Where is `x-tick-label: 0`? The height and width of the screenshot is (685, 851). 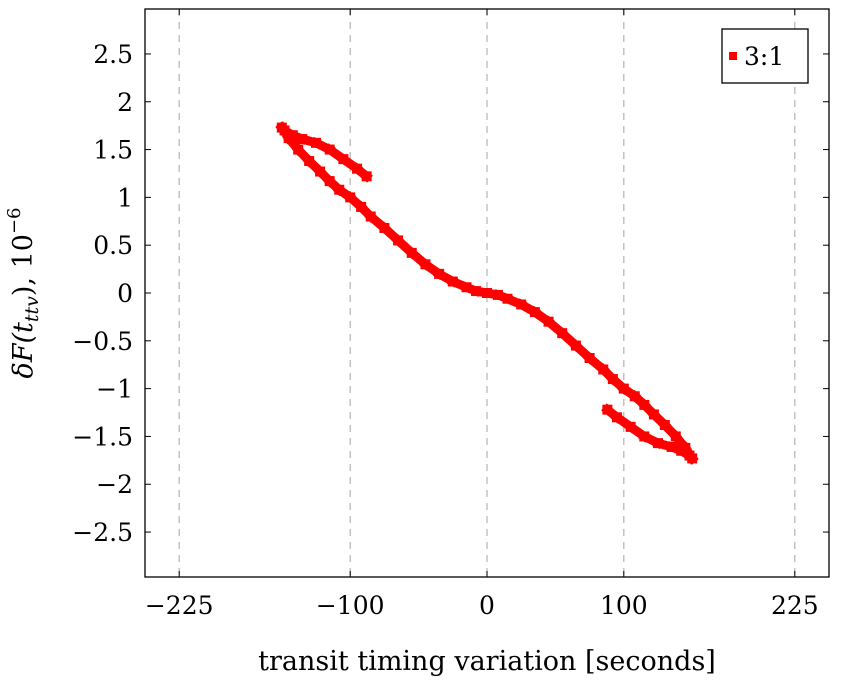 x-tick-label: 0 is located at coordinates (487, 605).